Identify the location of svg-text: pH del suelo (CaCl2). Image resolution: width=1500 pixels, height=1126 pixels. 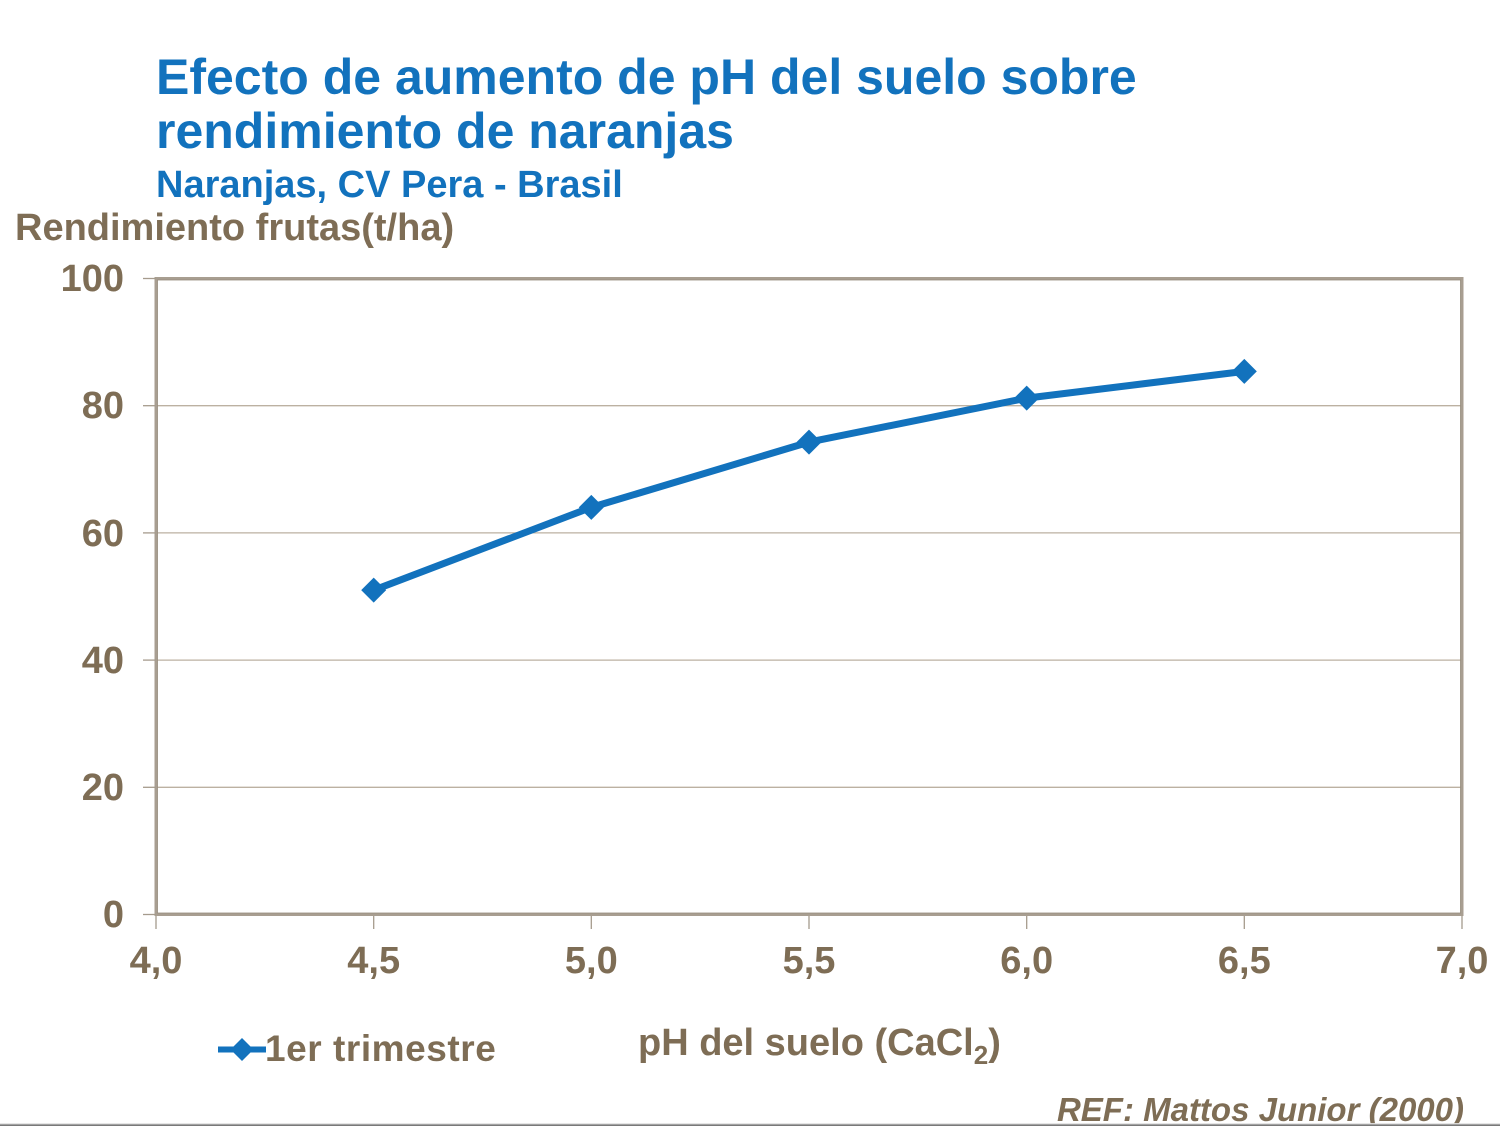
(819, 1046).